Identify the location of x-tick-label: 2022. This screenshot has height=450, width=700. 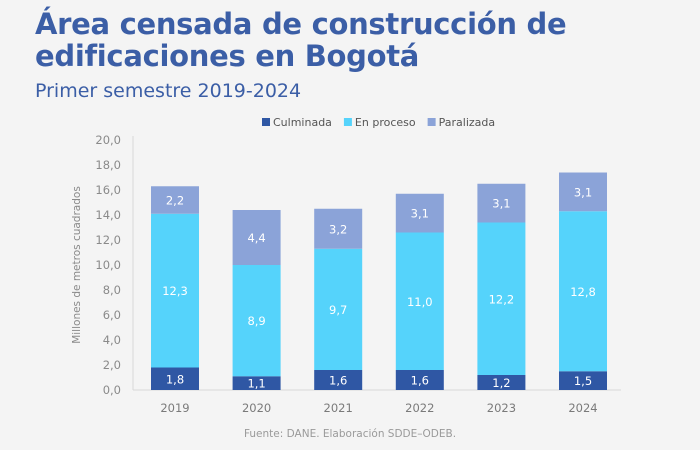
(419, 408).